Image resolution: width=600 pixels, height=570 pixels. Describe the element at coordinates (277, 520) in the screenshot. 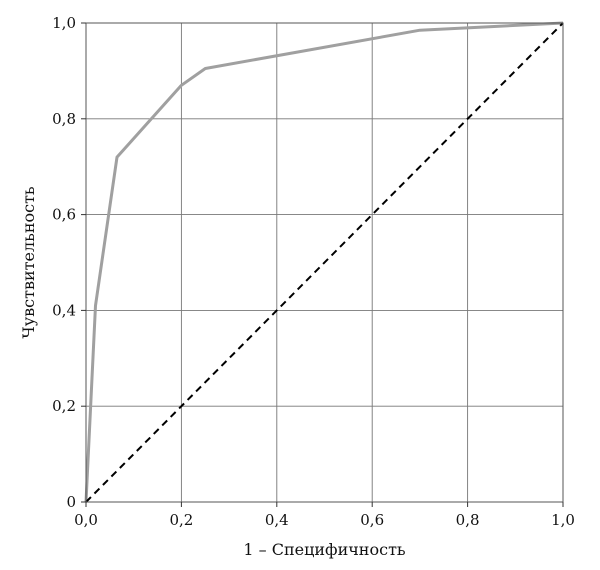

I see `x-tick-label-2: 0,4` at that location.